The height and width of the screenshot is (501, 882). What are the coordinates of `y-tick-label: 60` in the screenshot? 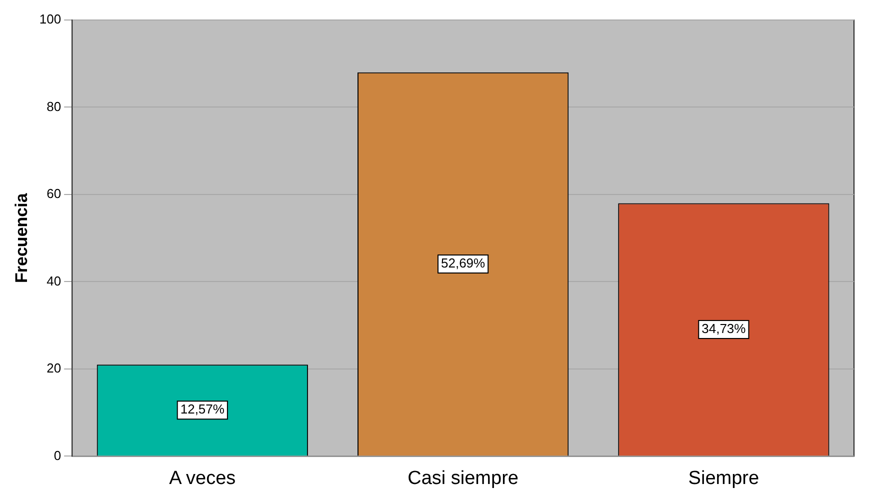 It's located at (54, 194).